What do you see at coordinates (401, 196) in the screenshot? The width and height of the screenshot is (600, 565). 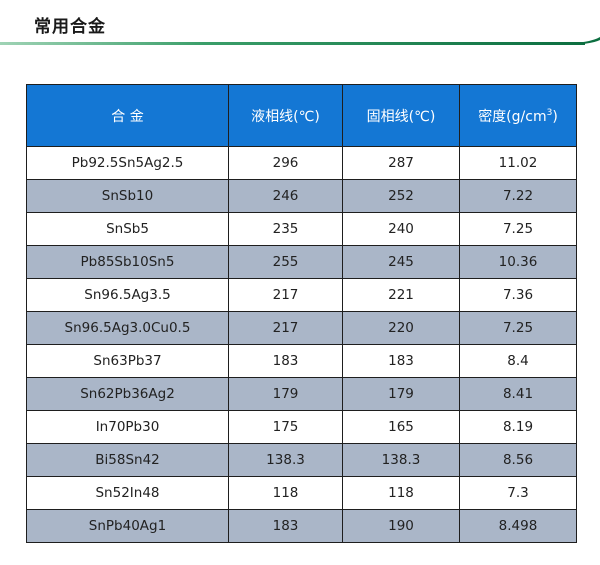 I see `cell-solidus: 252` at bounding box center [401, 196].